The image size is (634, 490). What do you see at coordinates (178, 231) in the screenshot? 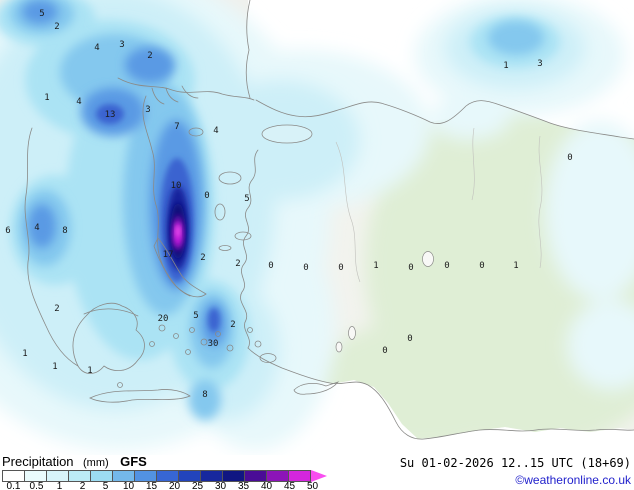
I see `precip-layer-45mm` at bounding box center [178, 231].